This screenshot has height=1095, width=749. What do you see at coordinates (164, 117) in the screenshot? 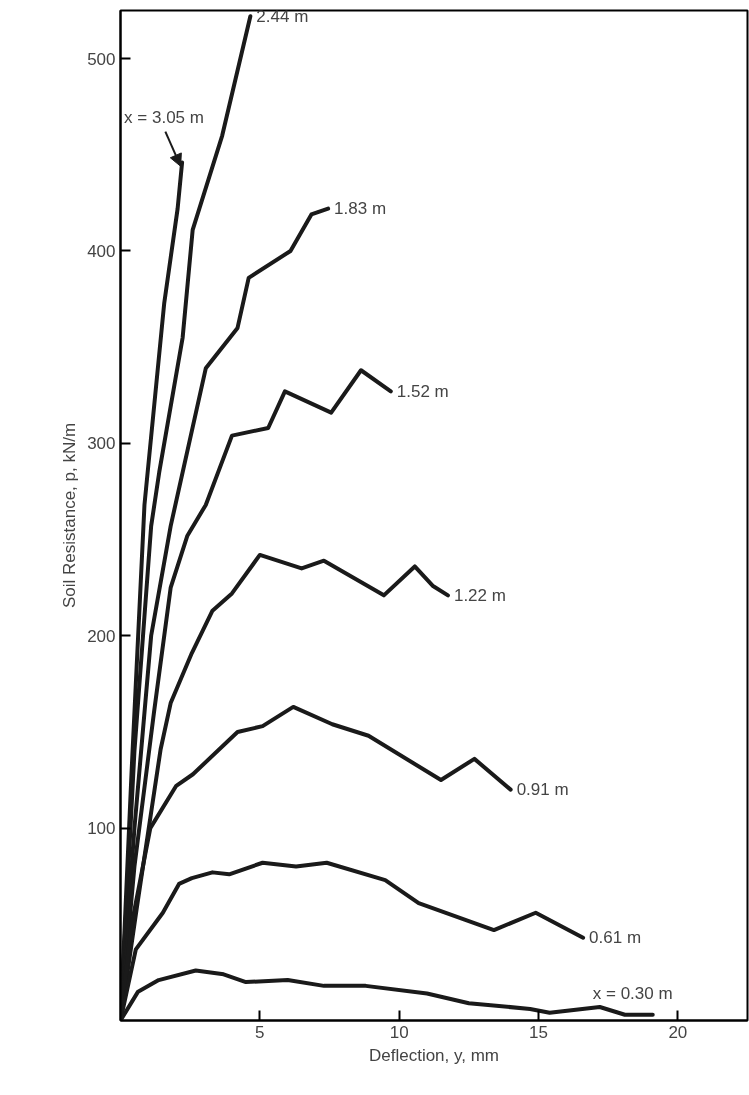
I see `text: x = 3.05 m` at bounding box center [164, 117].